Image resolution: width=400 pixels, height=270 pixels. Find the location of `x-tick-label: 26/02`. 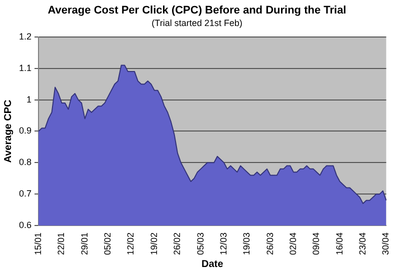

x-tick-label: 26/02 is located at coordinates (177, 244).